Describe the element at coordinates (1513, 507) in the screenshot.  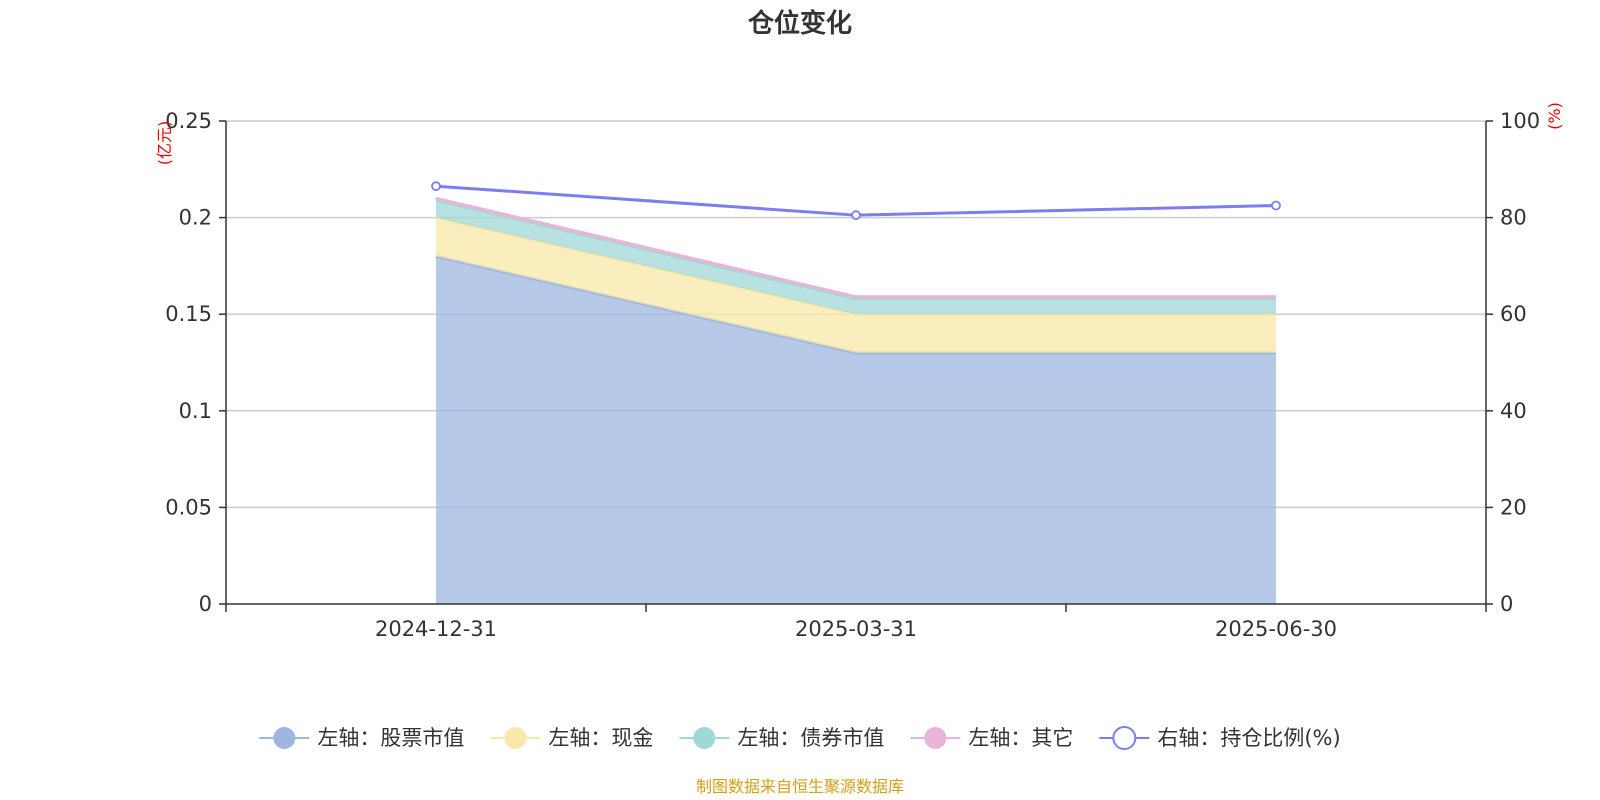
I see `right-axis-tick-label: 20` at that location.